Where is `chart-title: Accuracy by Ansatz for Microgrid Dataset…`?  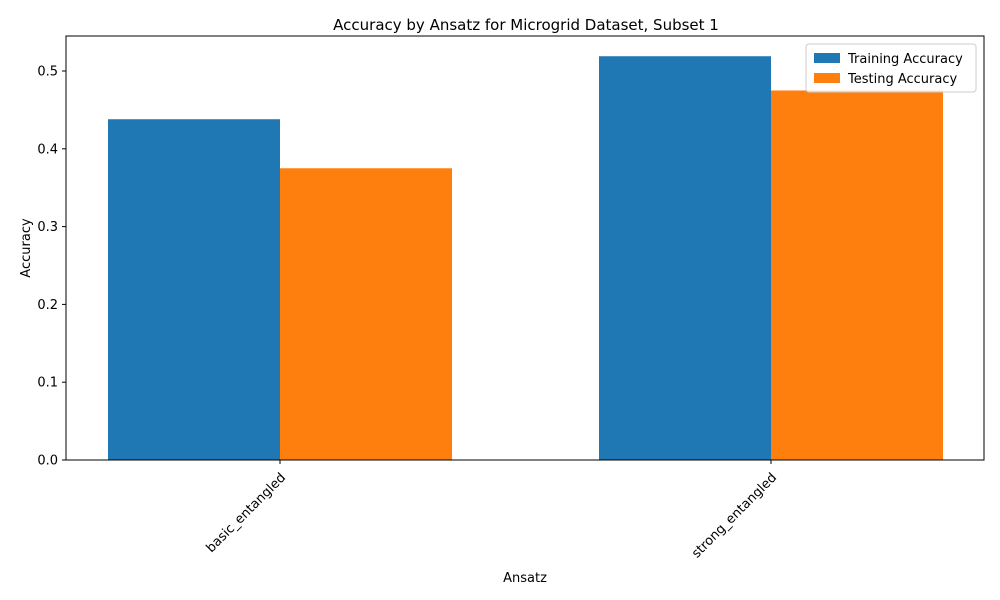 chart-title: Accuracy by Ansatz for Microgrid Dataset… is located at coordinates (526, 25).